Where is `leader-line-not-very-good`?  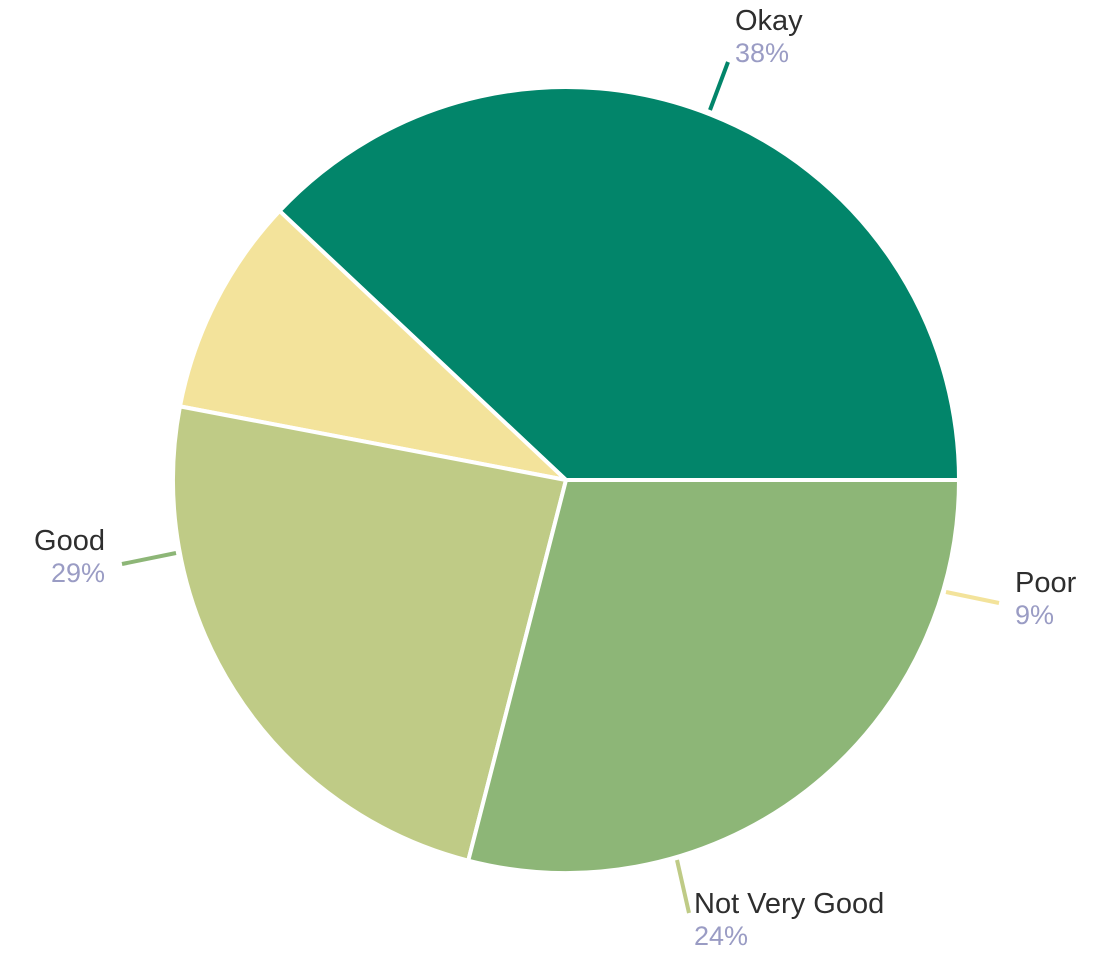 leader-line-not-very-good is located at coordinates (683, 886).